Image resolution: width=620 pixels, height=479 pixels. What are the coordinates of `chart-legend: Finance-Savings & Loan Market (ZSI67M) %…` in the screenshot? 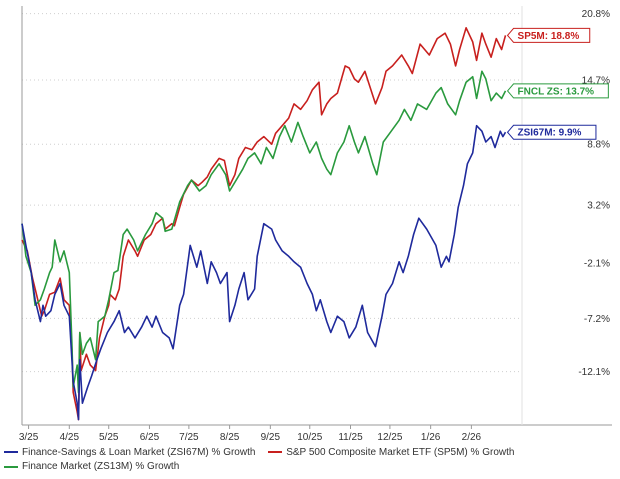 It's located at (310, 458).